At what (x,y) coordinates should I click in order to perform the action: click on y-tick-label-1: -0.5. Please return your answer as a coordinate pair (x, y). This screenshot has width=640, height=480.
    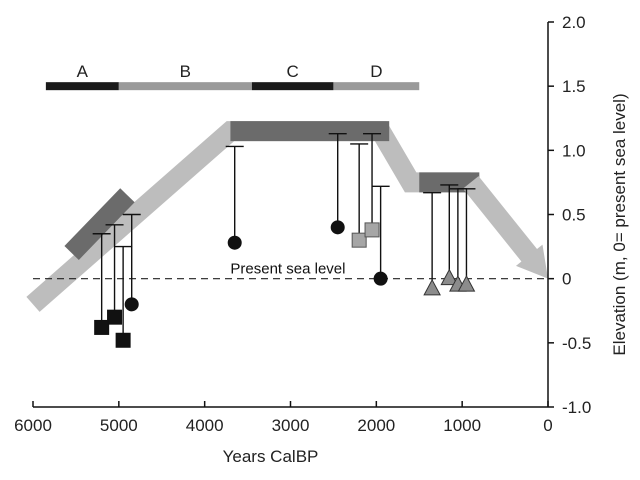
    Looking at the image, I should click on (576, 343).